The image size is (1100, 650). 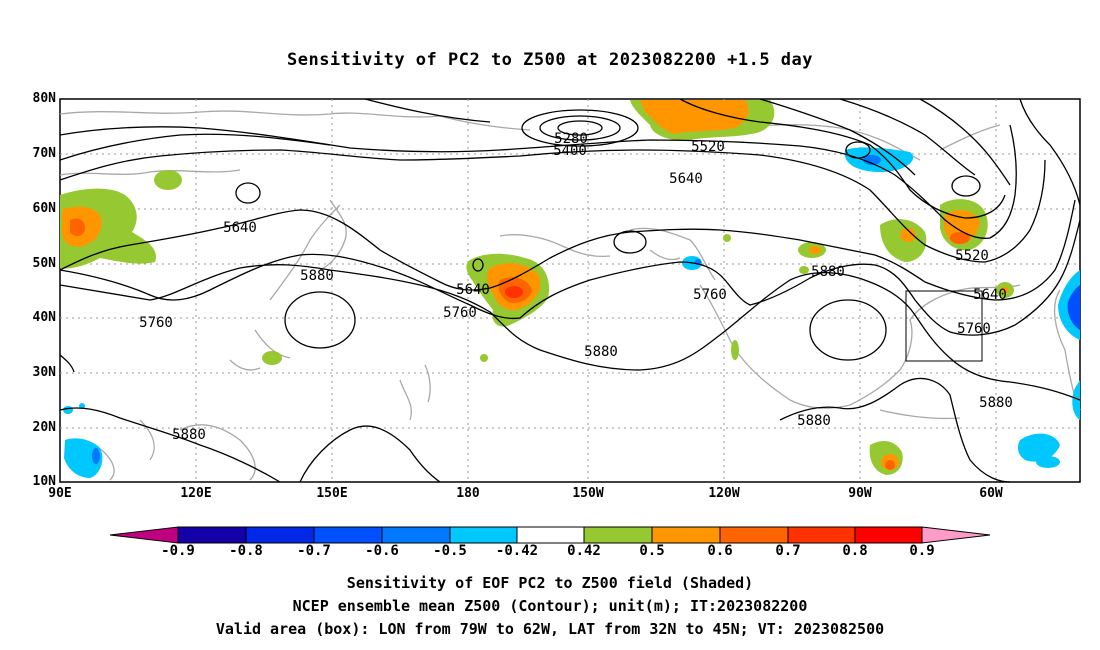 I want to click on lat-tick-label: 10N, so click(x=44, y=481).